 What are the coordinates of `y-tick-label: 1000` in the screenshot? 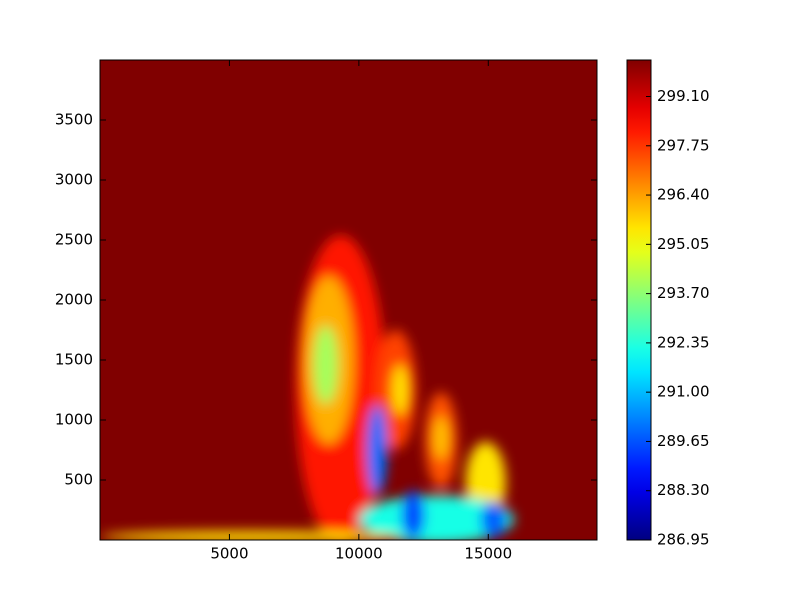 It's located at (74, 420).